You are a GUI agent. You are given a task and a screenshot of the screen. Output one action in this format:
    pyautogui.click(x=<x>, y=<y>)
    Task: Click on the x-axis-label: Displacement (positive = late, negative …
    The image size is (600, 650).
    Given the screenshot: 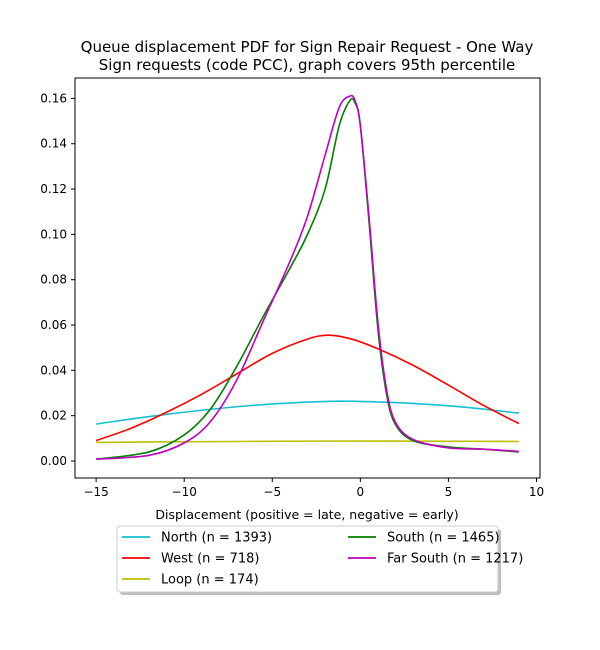 What is the action you would take?
    pyautogui.click(x=306, y=514)
    